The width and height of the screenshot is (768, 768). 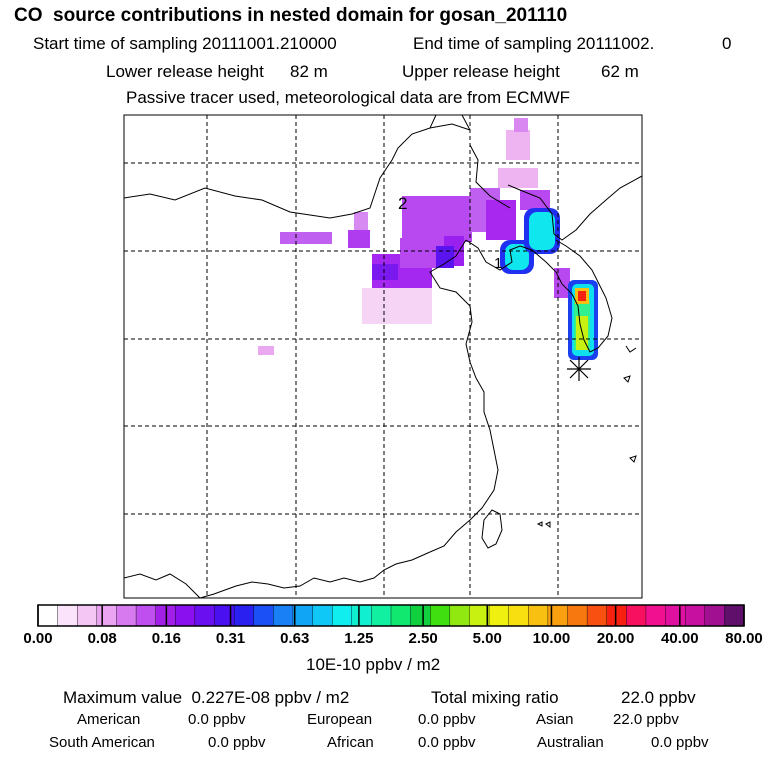 What do you see at coordinates (38, 638) in the screenshot?
I see `colorbar-tick-label: 0.00` at bounding box center [38, 638].